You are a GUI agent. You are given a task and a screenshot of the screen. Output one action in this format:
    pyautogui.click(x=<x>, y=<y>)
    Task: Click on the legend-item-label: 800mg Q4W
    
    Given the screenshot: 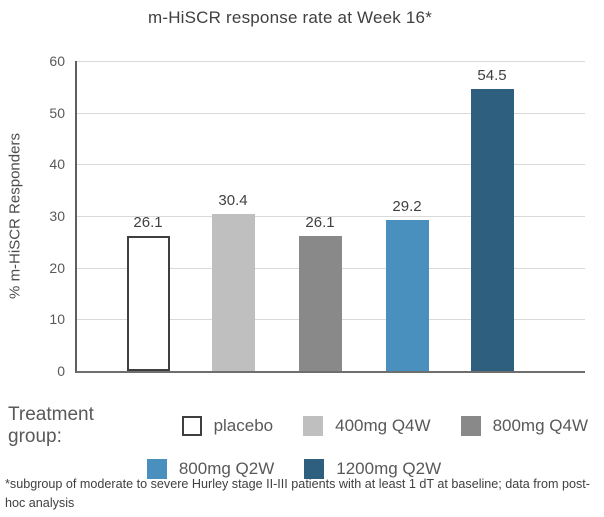 What is the action you would take?
    pyautogui.click(x=540, y=425)
    